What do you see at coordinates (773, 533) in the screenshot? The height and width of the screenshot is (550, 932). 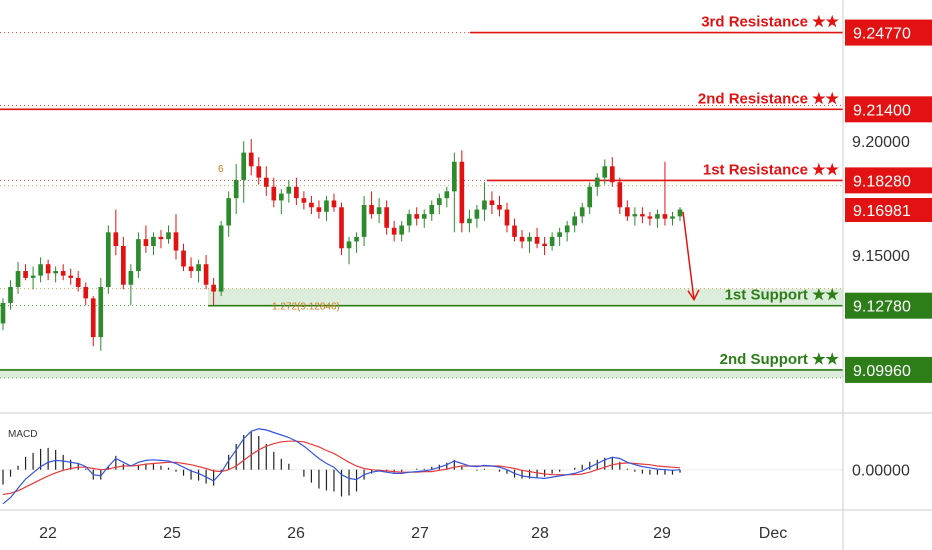 I see `time-tick-label: Dec` at bounding box center [773, 533].